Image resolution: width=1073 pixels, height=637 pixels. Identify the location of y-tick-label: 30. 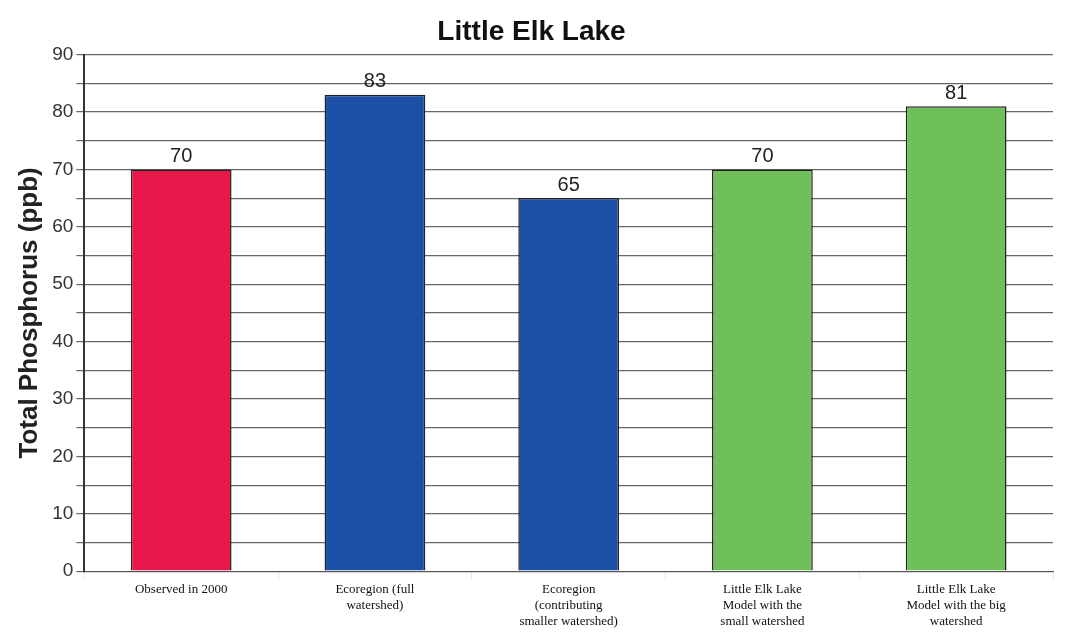
(63, 398).